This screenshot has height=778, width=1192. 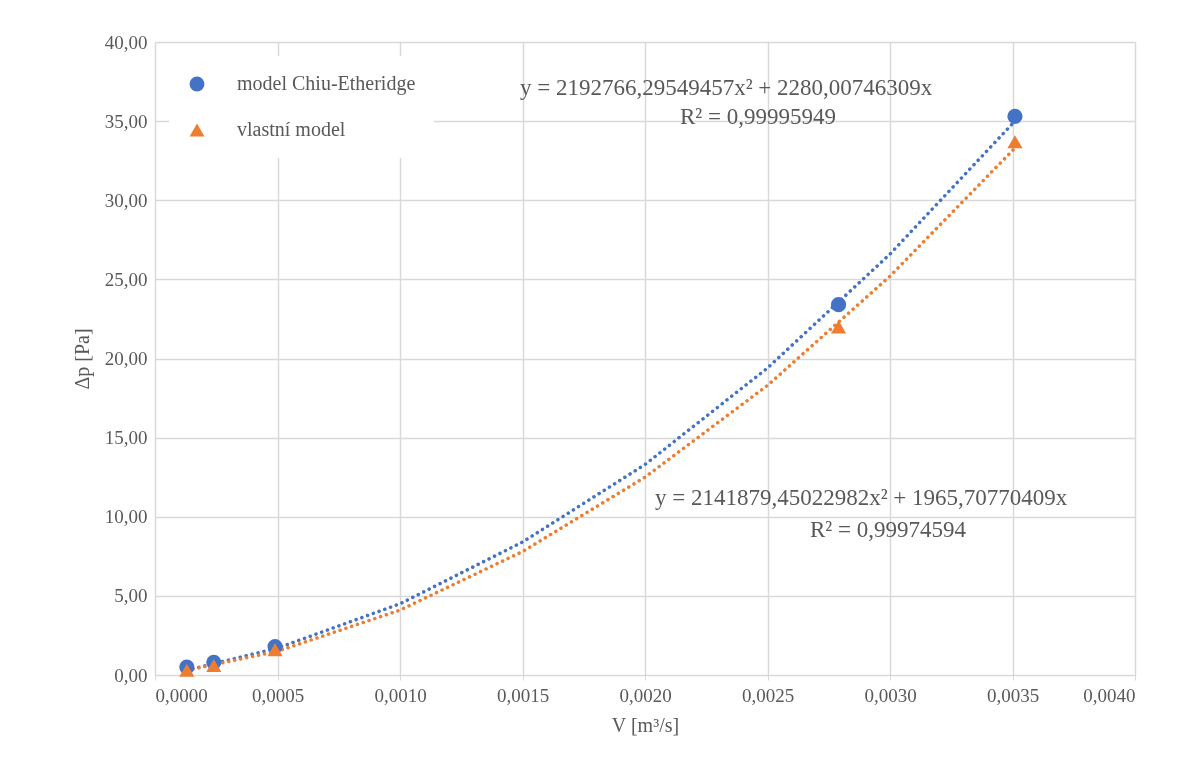 What do you see at coordinates (1109, 695) in the screenshot?
I see `x-tick-label: 0,0040` at bounding box center [1109, 695].